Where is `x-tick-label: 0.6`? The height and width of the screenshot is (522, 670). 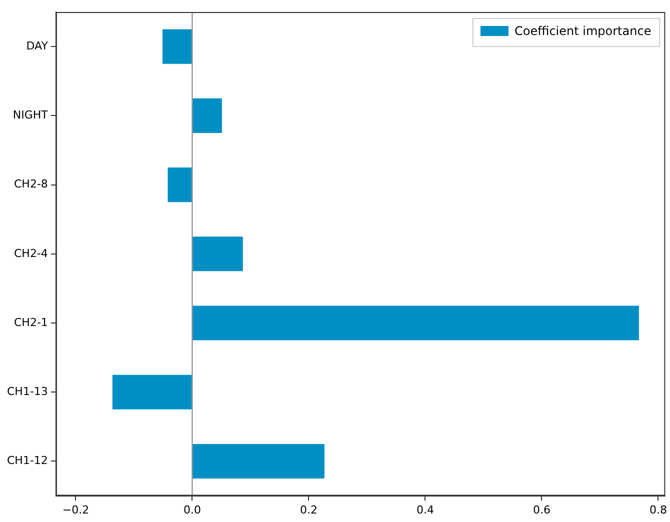 x-tick-label: 0.6 is located at coordinates (541, 509).